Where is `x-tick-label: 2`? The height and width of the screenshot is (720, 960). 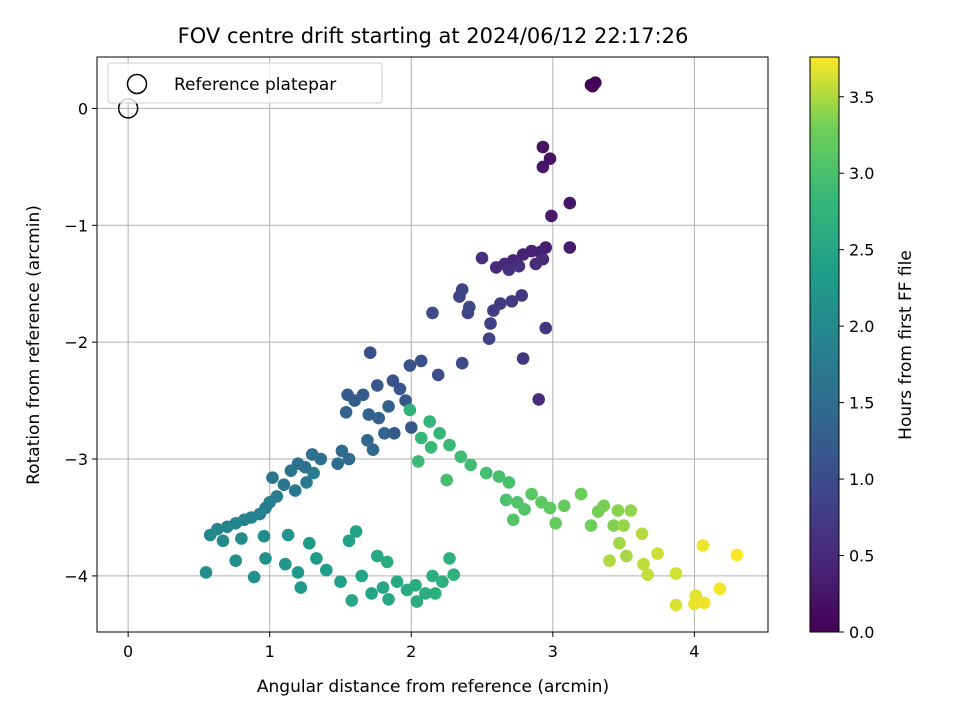 x-tick-label: 2 is located at coordinates (411, 651).